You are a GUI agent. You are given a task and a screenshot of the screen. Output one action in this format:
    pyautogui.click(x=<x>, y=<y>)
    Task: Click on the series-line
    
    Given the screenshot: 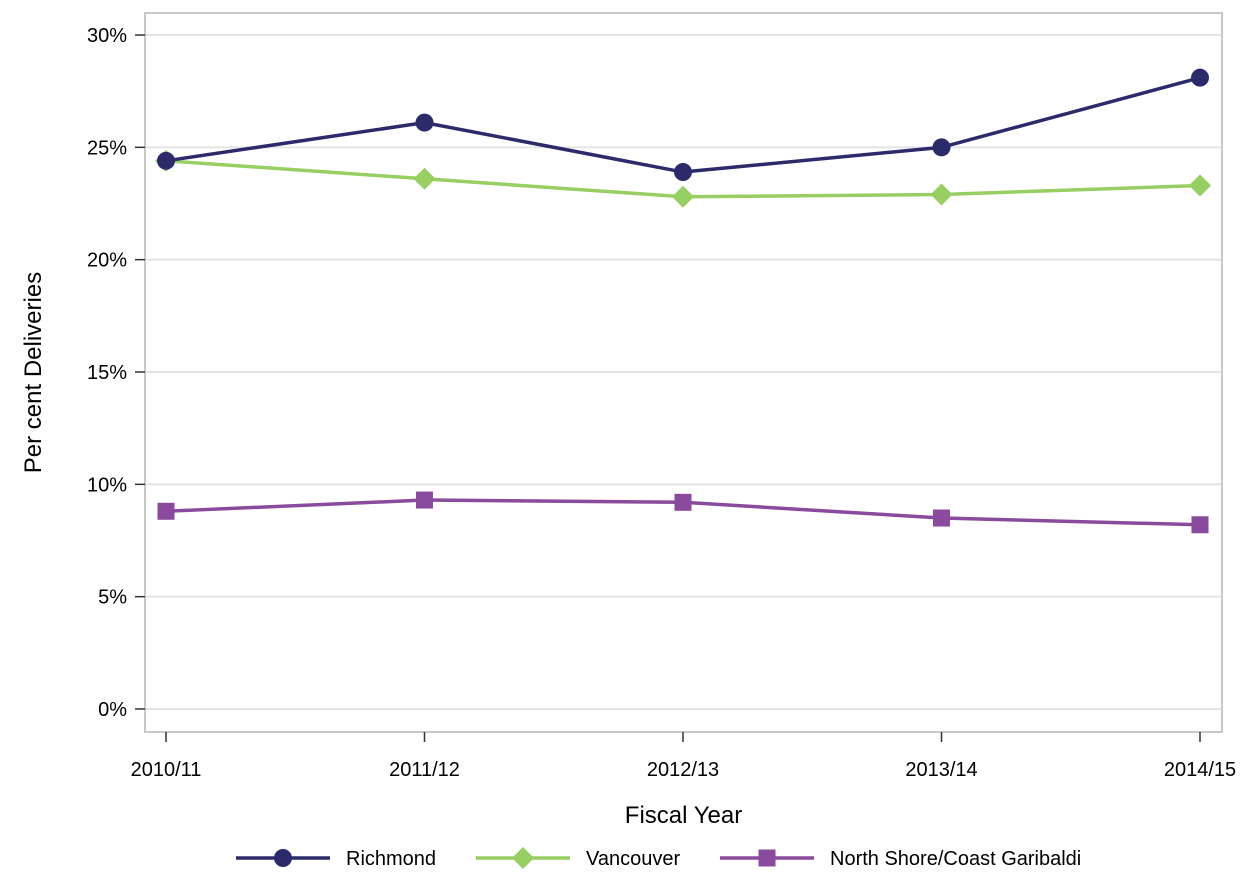 What is the action you would take?
    pyautogui.click(x=683, y=124)
    